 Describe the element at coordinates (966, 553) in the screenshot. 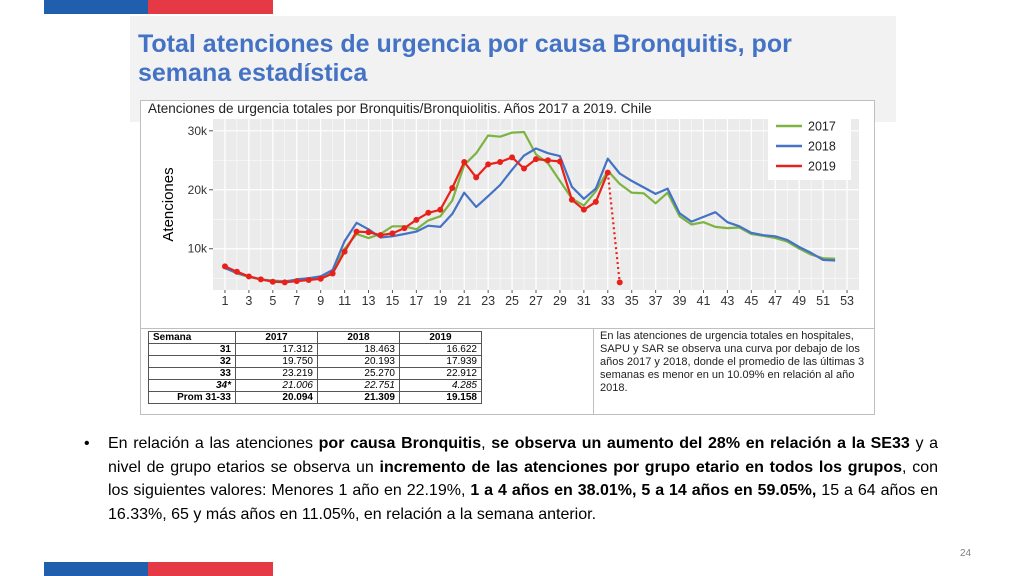

I see `page-number: 24` at that location.